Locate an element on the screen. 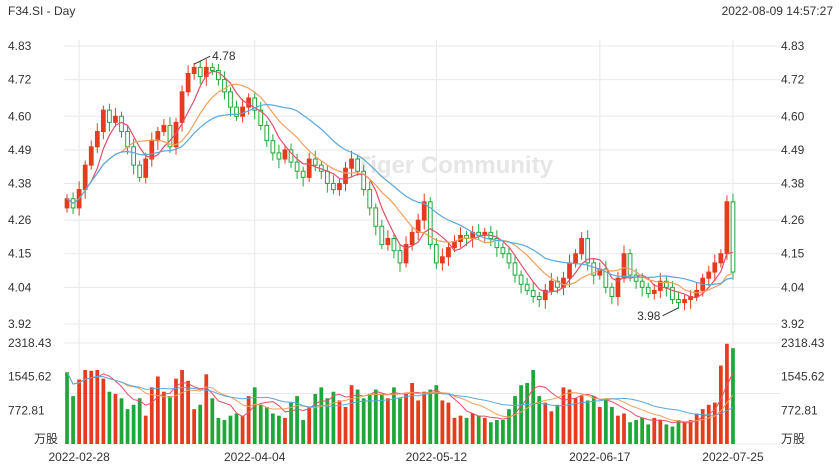 Image resolution: width=839 pixels, height=469 pixels. price-tick-left: 4.49 is located at coordinates (20, 150).